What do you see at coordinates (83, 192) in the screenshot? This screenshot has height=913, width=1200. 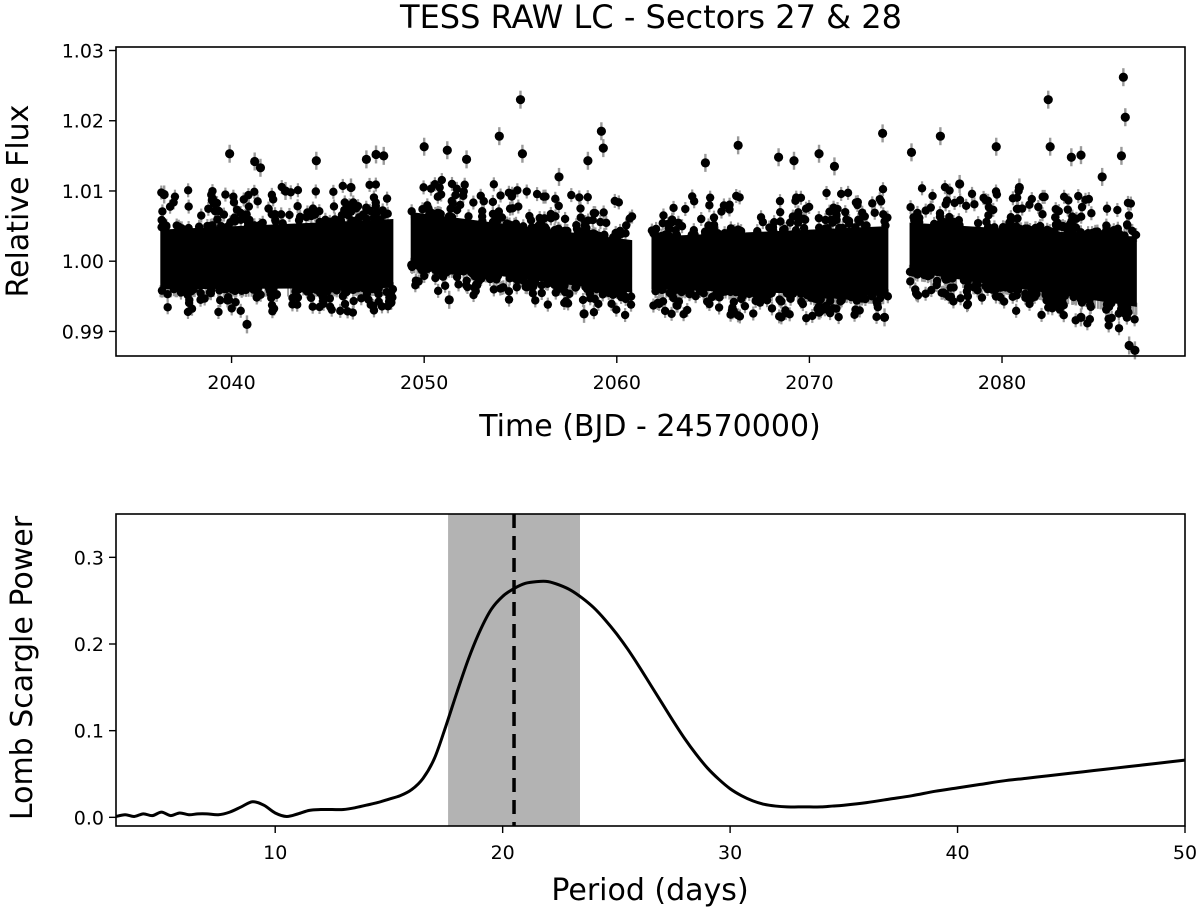 I see `y-tick-label: 1.01` at bounding box center [83, 192].